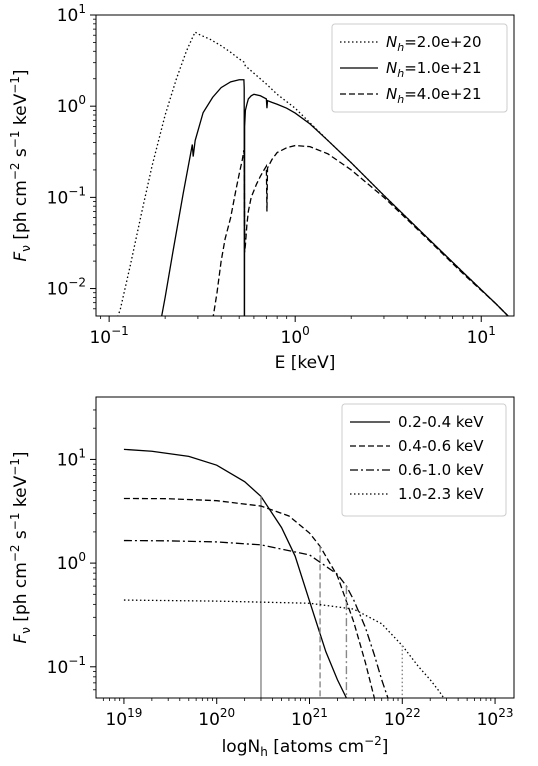 This screenshot has width=538, height=766. Describe the element at coordinates (481, 336) in the screenshot. I see `x-tick-label: 10¹` at that location.